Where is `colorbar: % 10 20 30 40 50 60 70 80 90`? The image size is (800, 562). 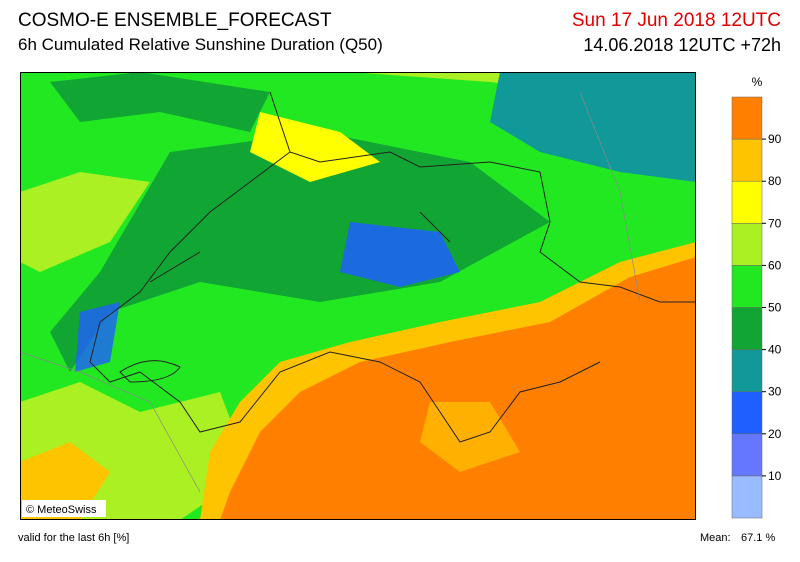
colorbar: % 10 20 30 40 50 60 70 80 90 is located at coordinates (756, 297).